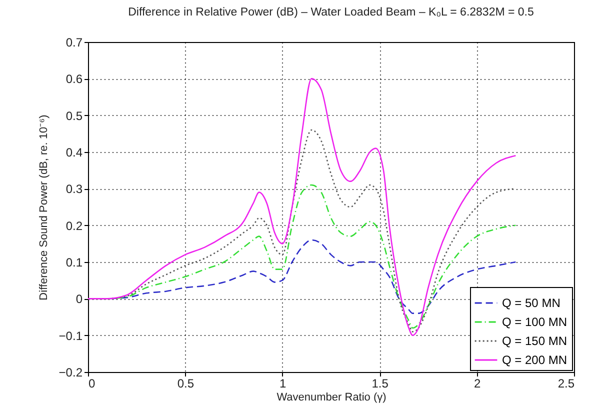 The height and width of the screenshot is (419, 590). What do you see at coordinates (535, 322) in the screenshot?
I see `legend-label: Q = 100 MN` at bounding box center [535, 322].